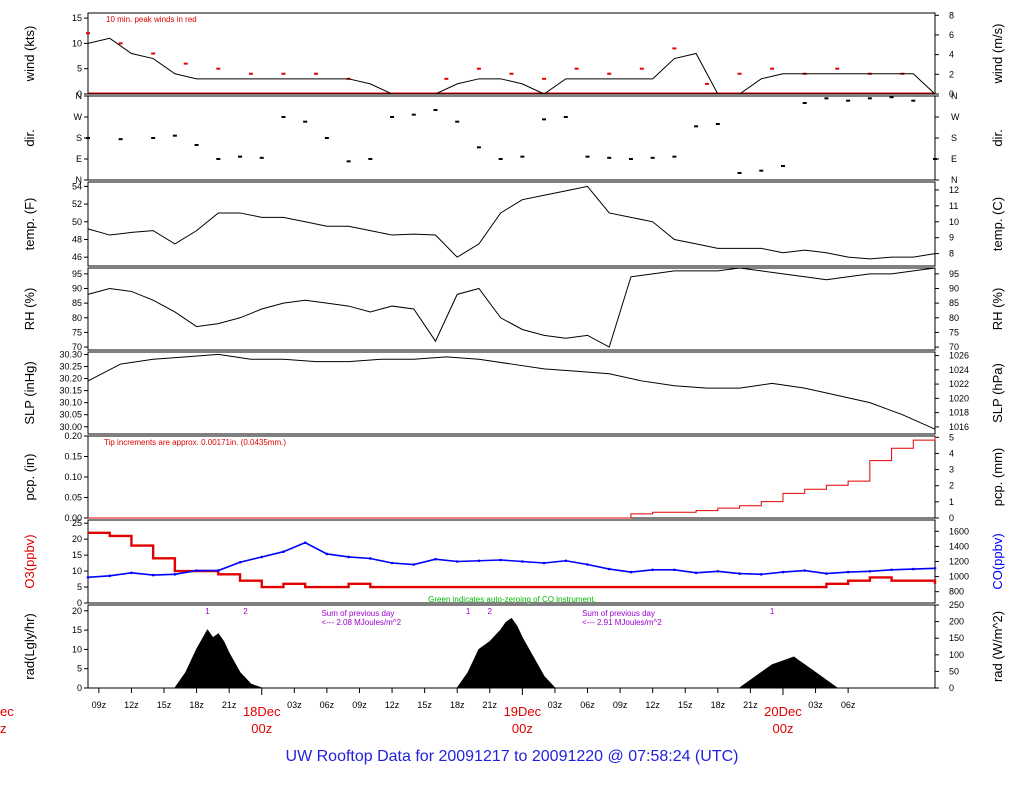 This screenshot has width=1024, height=805. Describe the element at coordinates (815, 705) in the screenshot. I see `xtick-label: 03z` at that location.